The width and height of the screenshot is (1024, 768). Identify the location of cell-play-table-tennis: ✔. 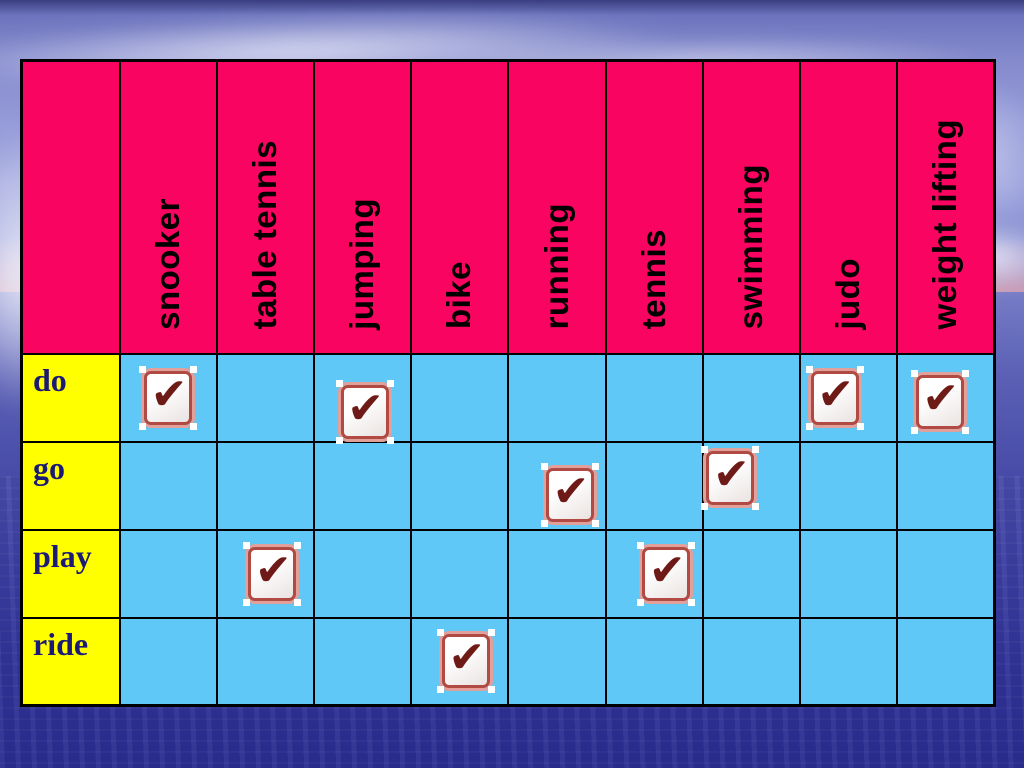
(265, 573).